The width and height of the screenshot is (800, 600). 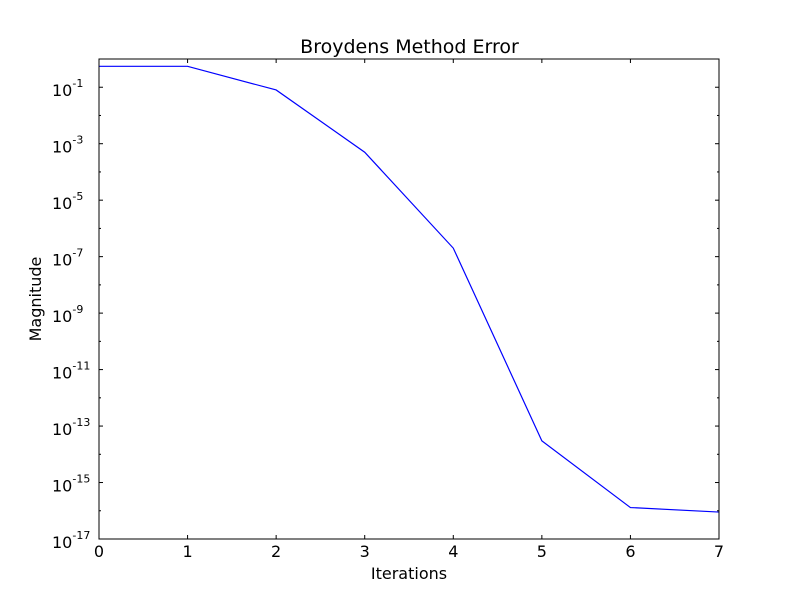 I want to click on x-tick-label: 7, so click(x=719, y=551).